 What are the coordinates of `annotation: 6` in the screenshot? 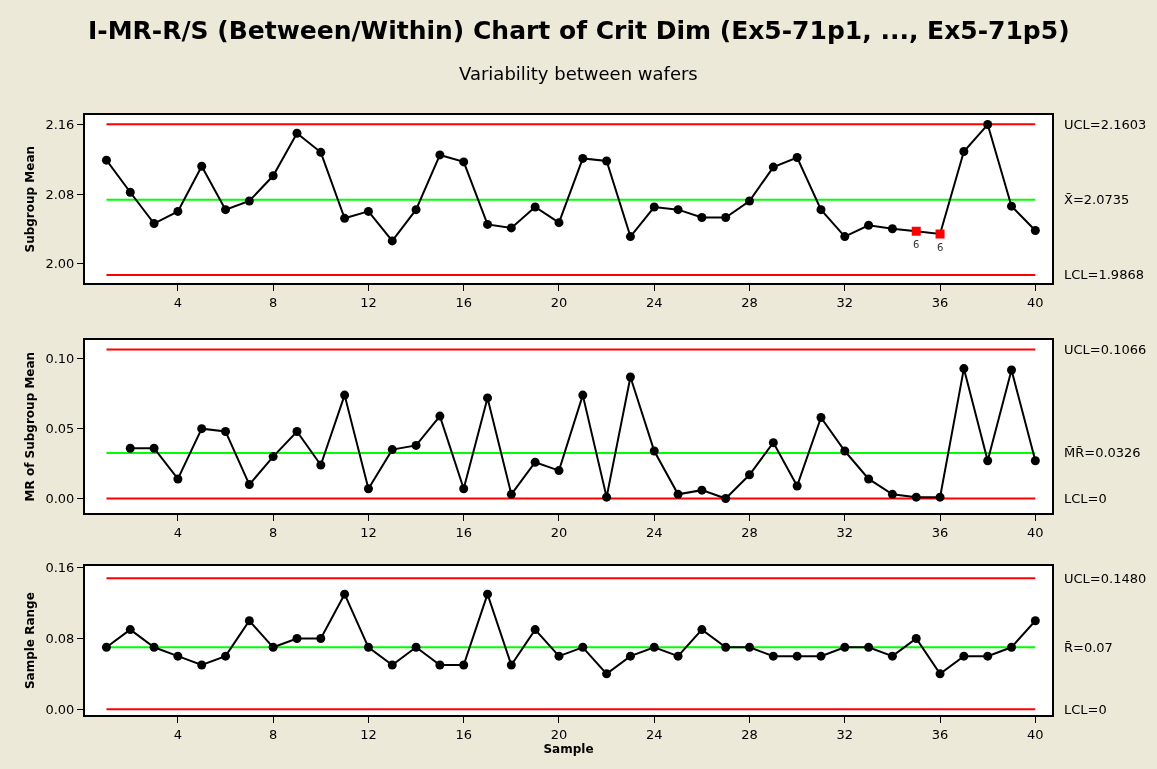 It's located at (940, 247).